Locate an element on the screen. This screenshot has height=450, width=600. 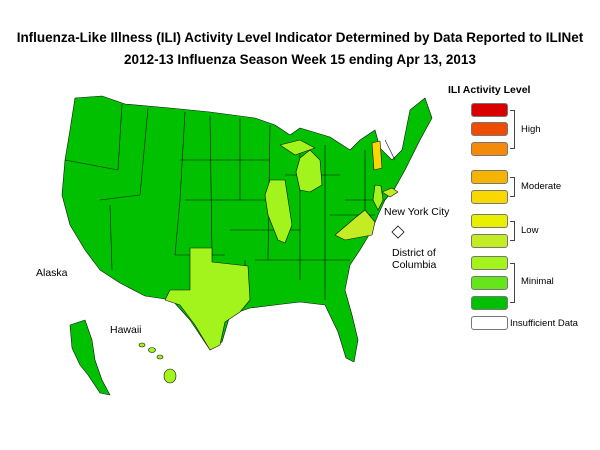
state-illinois is located at coordinates (278, 211).